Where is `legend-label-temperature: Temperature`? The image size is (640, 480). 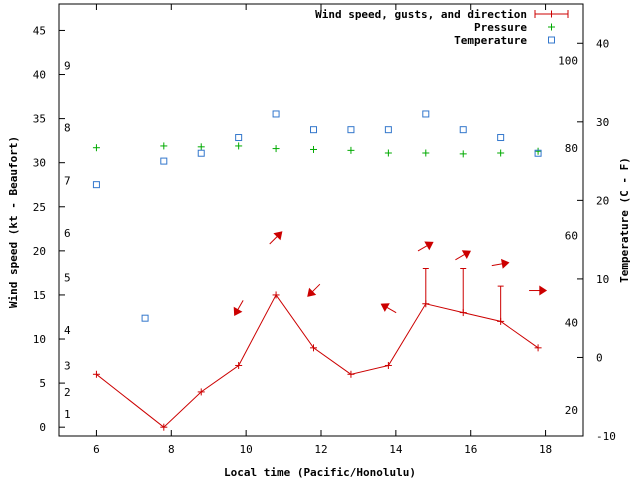 legend-label-temperature: Temperature is located at coordinates (490, 40).